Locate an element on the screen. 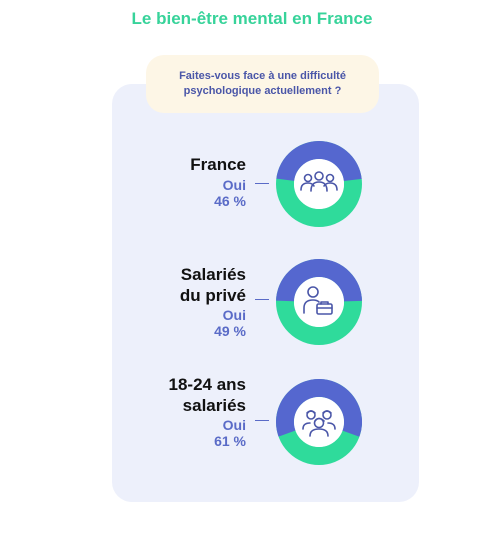 This screenshot has height=547, width=504. question-line-2: psychologique actuellement ? is located at coordinates (262, 91).